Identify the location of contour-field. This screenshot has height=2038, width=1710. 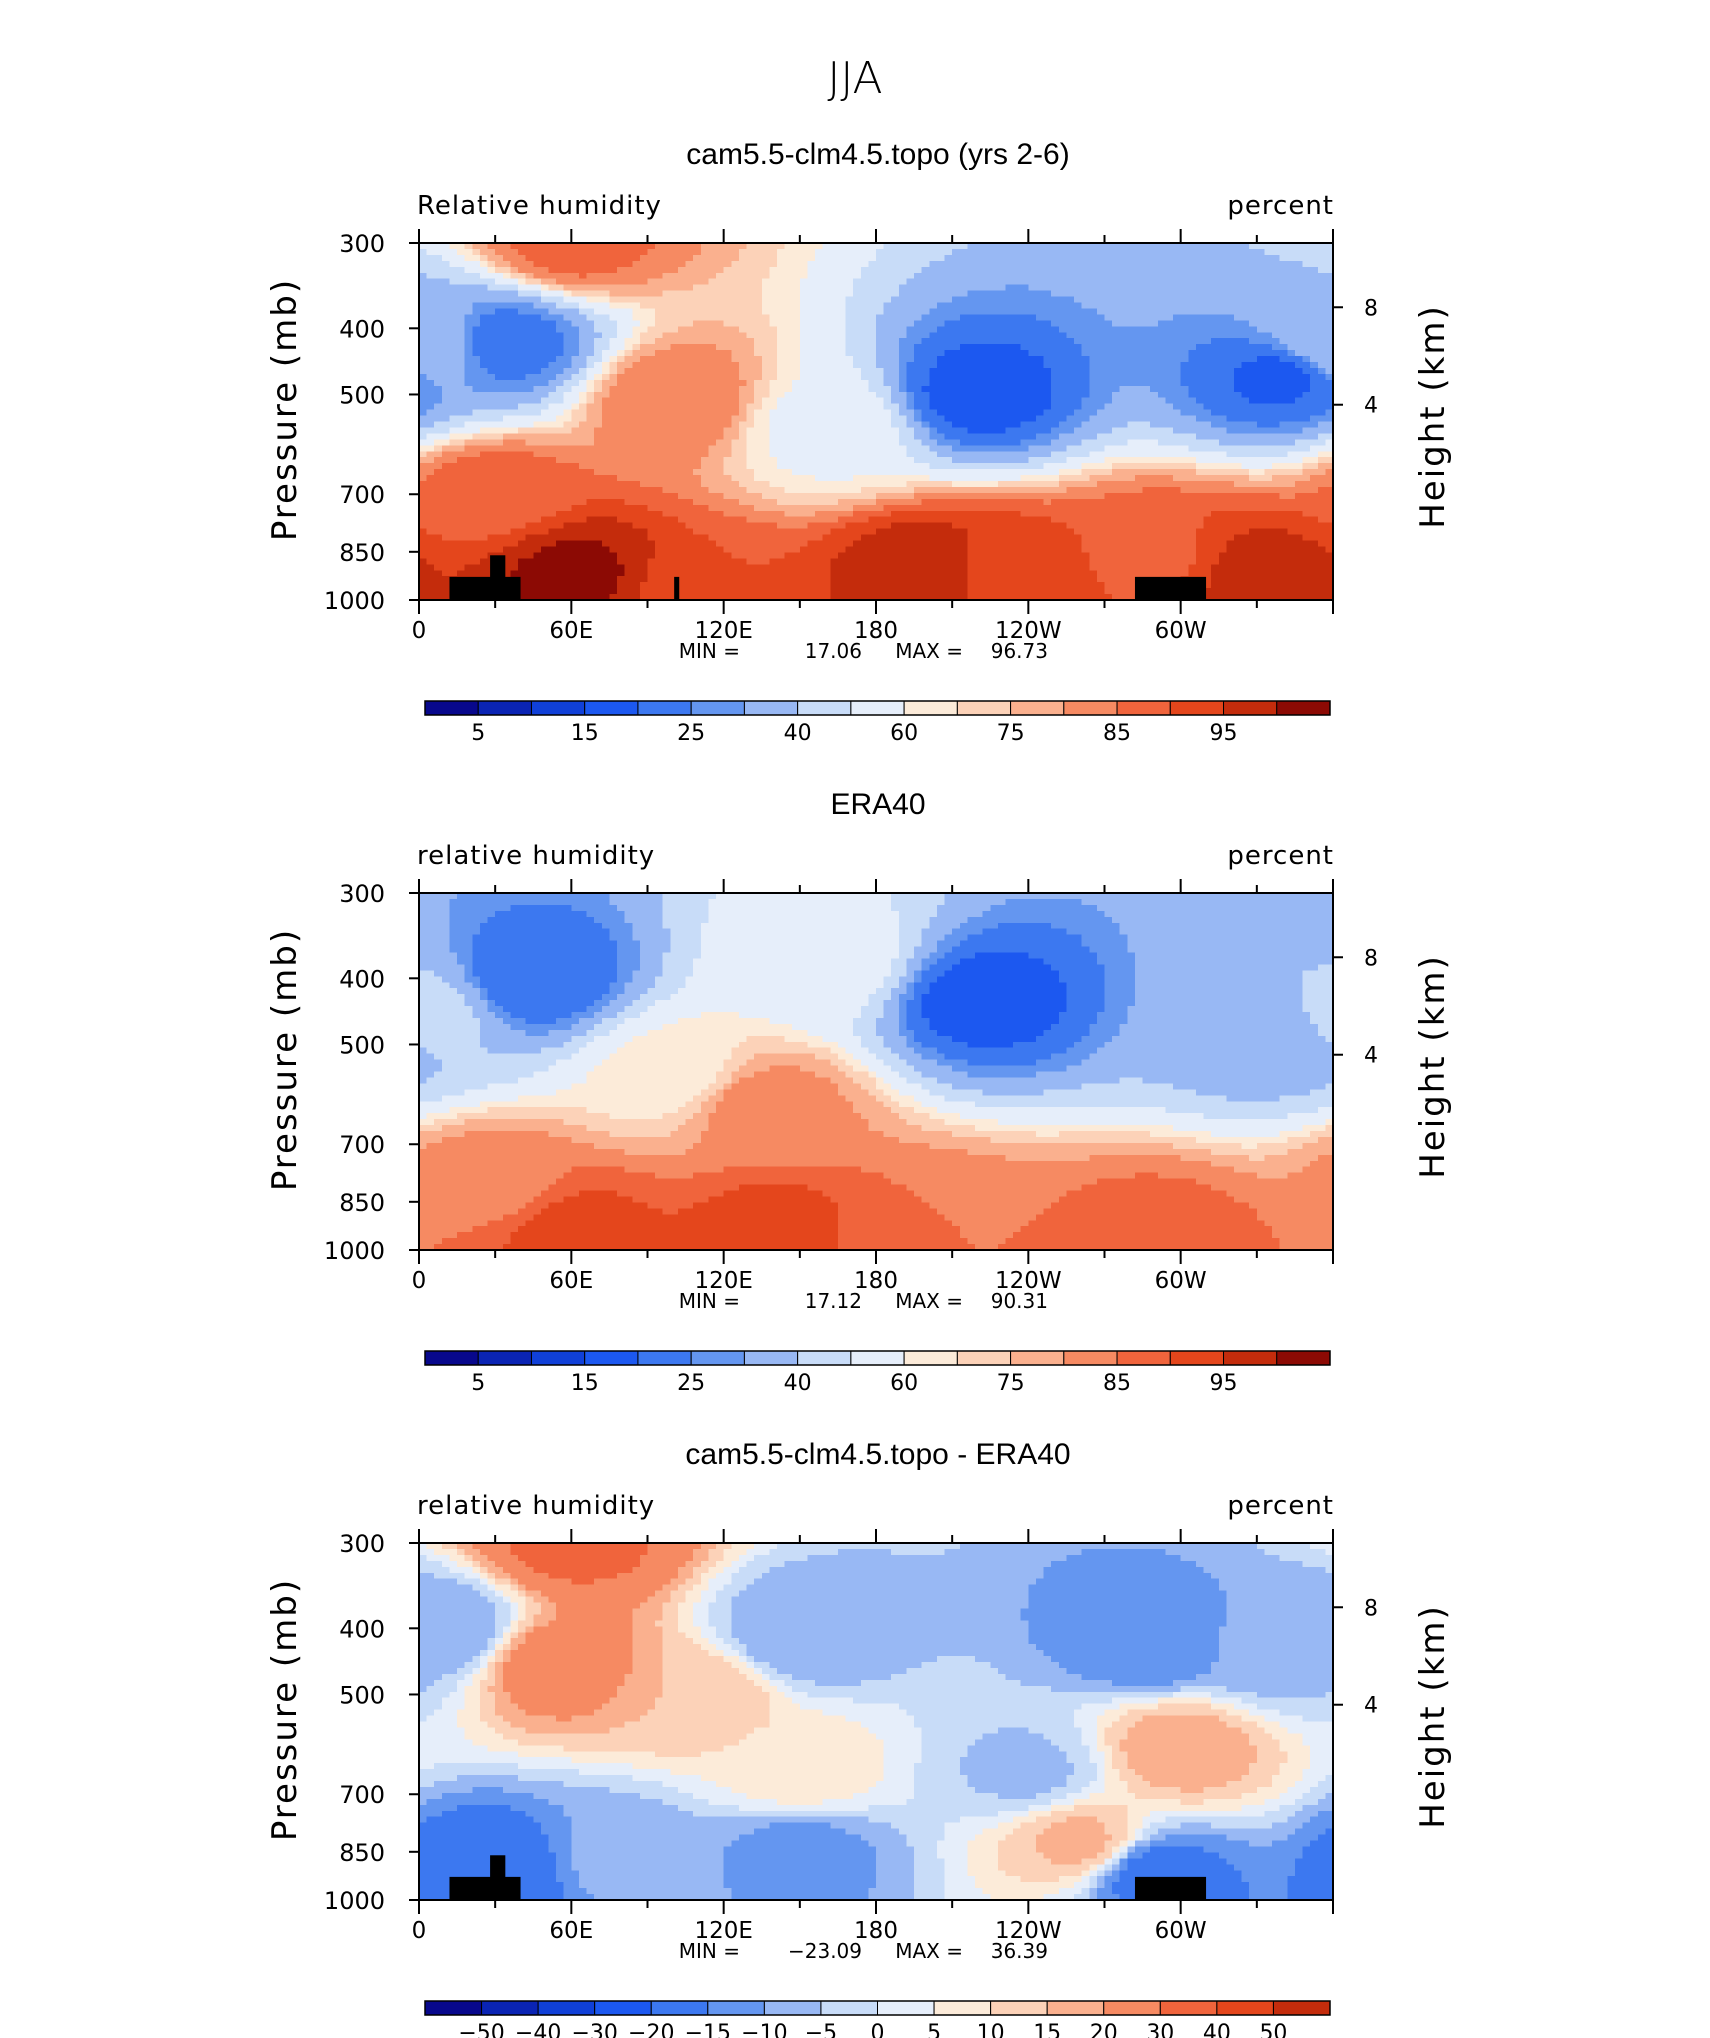
(876, 422).